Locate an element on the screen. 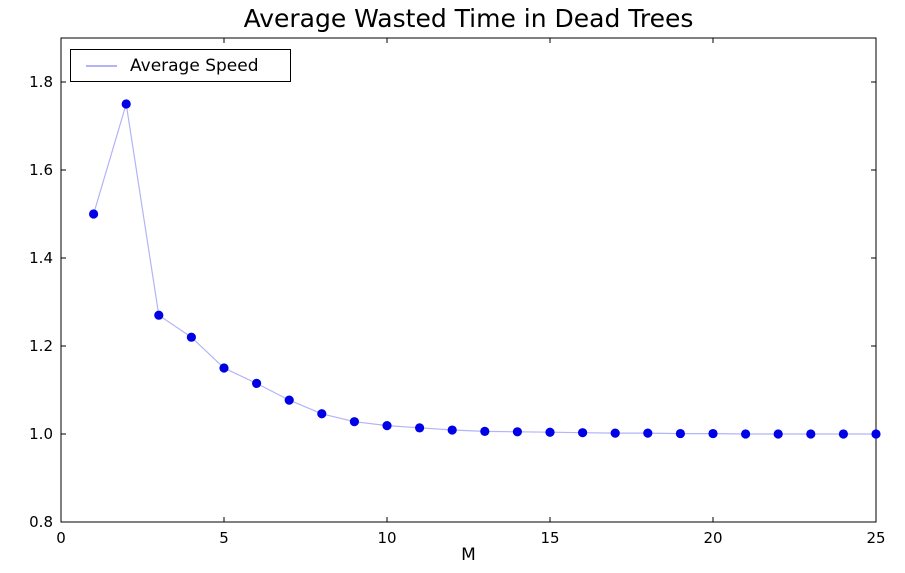 Image resolution: width=905 pixels, height=573 pixels. legend-label: Average Speed is located at coordinates (194, 65).